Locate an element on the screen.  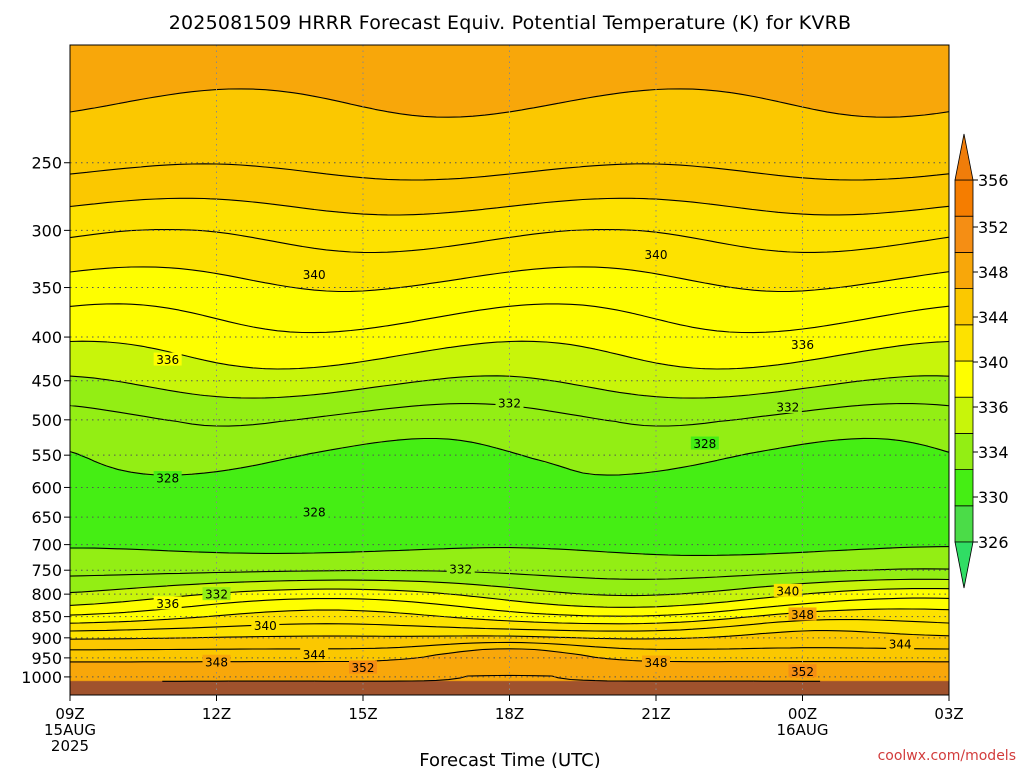
colorbar-tick-label: 356 is located at coordinates (993, 180).